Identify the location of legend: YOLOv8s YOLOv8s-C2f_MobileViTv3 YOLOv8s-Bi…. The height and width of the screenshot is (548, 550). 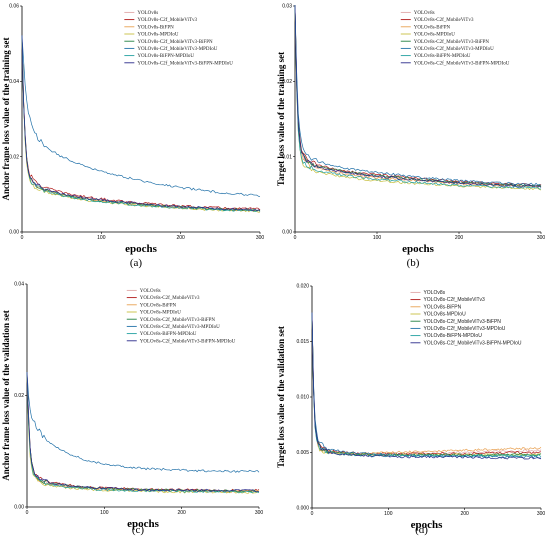
(178, 38).